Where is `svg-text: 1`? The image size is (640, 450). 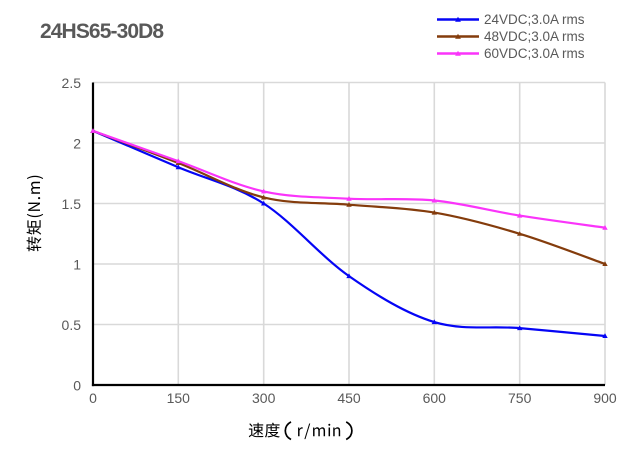
svg-text: 1 is located at coordinates (77, 265).